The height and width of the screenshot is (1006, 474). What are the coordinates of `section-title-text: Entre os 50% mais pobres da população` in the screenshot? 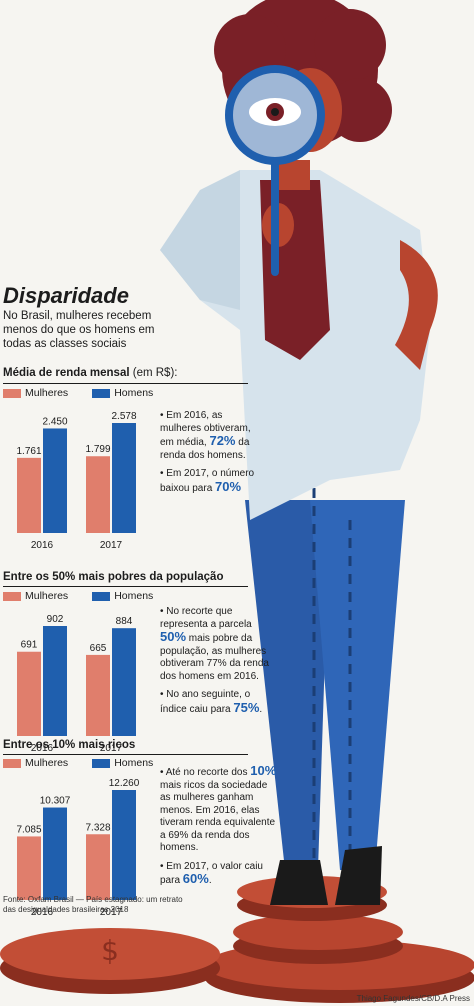 It's located at (113, 577).